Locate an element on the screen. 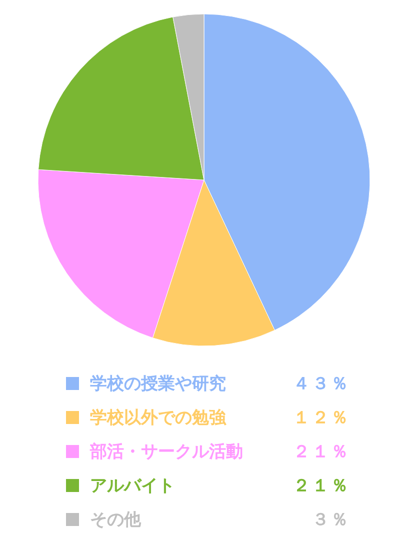 Image resolution: width=396 pixels, height=540 pixels. data-label: １２％ is located at coordinates (321, 418).